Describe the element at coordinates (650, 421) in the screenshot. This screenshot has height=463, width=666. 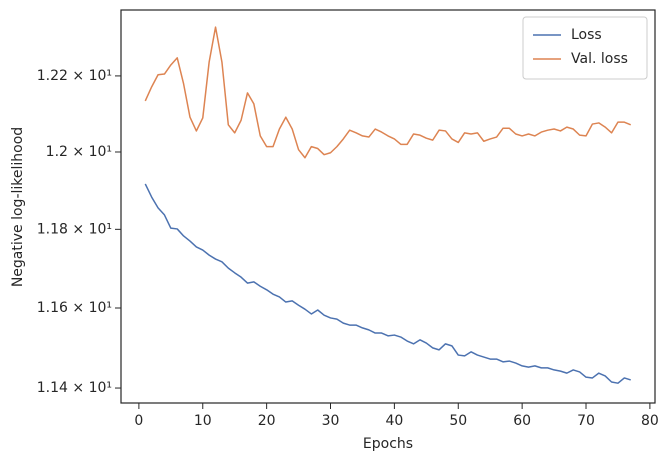
I see `x-tick-label: 80` at that location.